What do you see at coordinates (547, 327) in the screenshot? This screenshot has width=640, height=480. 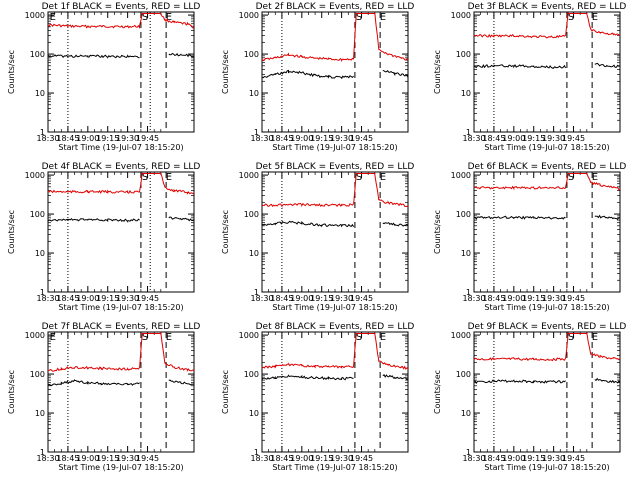 I see `panel-title: Det 9f BLACK = Events, RED = LLD` at bounding box center [547, 327].